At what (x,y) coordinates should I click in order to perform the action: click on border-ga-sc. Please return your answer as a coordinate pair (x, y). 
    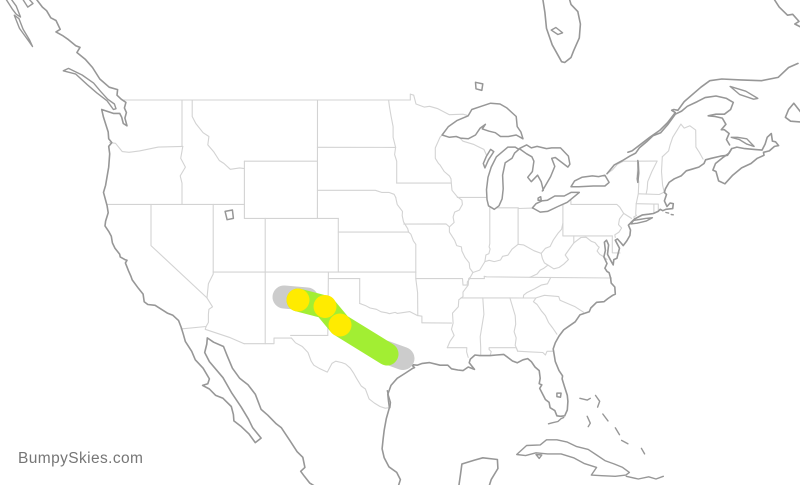
    Looking at the image, I should click on (545, 316).